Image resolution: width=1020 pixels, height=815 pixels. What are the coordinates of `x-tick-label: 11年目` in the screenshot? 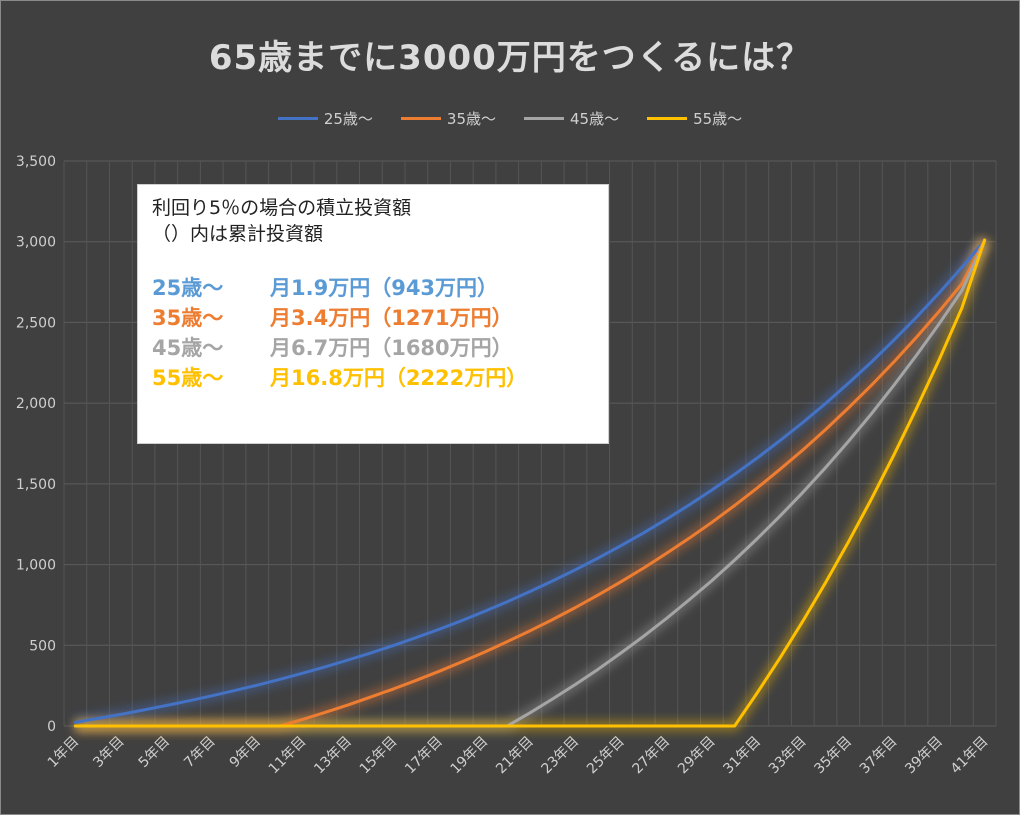 It's located at (288, 756).